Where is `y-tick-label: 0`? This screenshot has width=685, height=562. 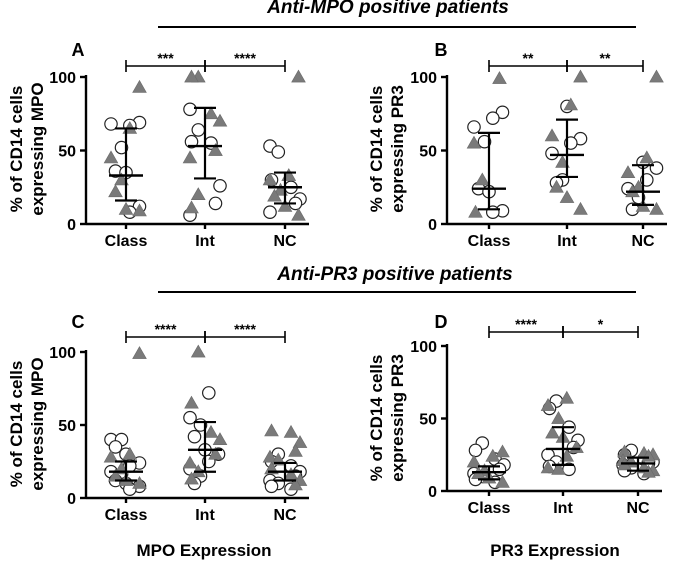 y-tick-label: 0 is located at coordinates (432, 225).